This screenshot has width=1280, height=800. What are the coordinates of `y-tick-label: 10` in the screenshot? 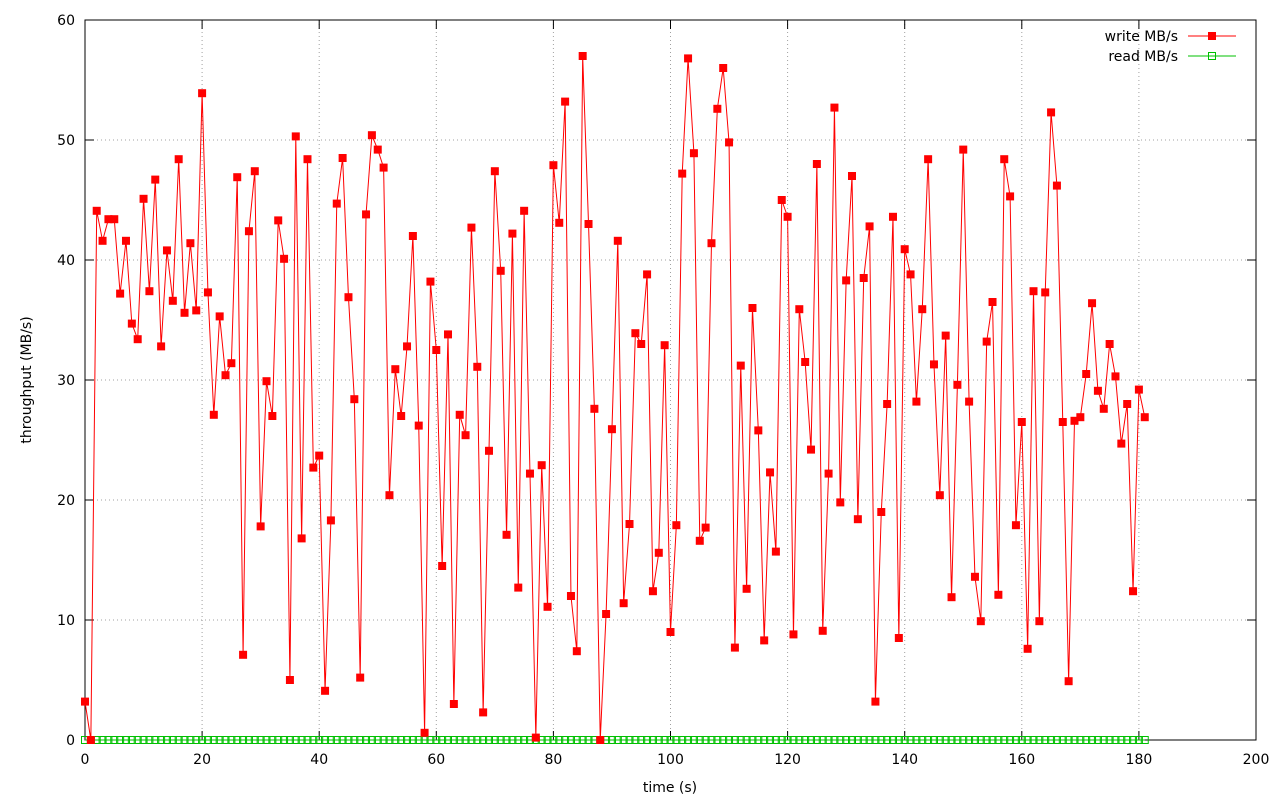 It's located at (66, 621).